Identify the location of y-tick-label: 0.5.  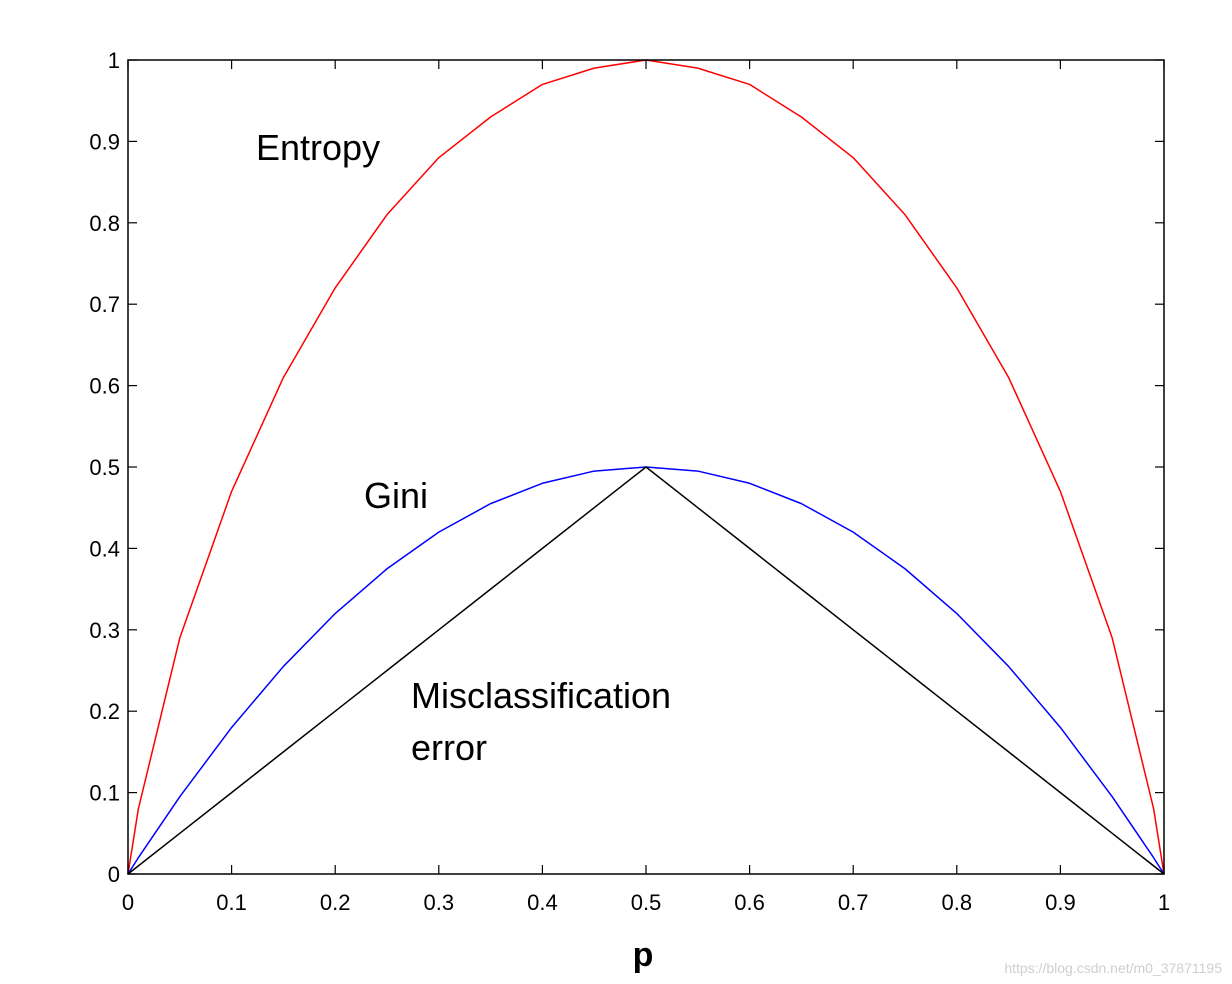
(104, 467).